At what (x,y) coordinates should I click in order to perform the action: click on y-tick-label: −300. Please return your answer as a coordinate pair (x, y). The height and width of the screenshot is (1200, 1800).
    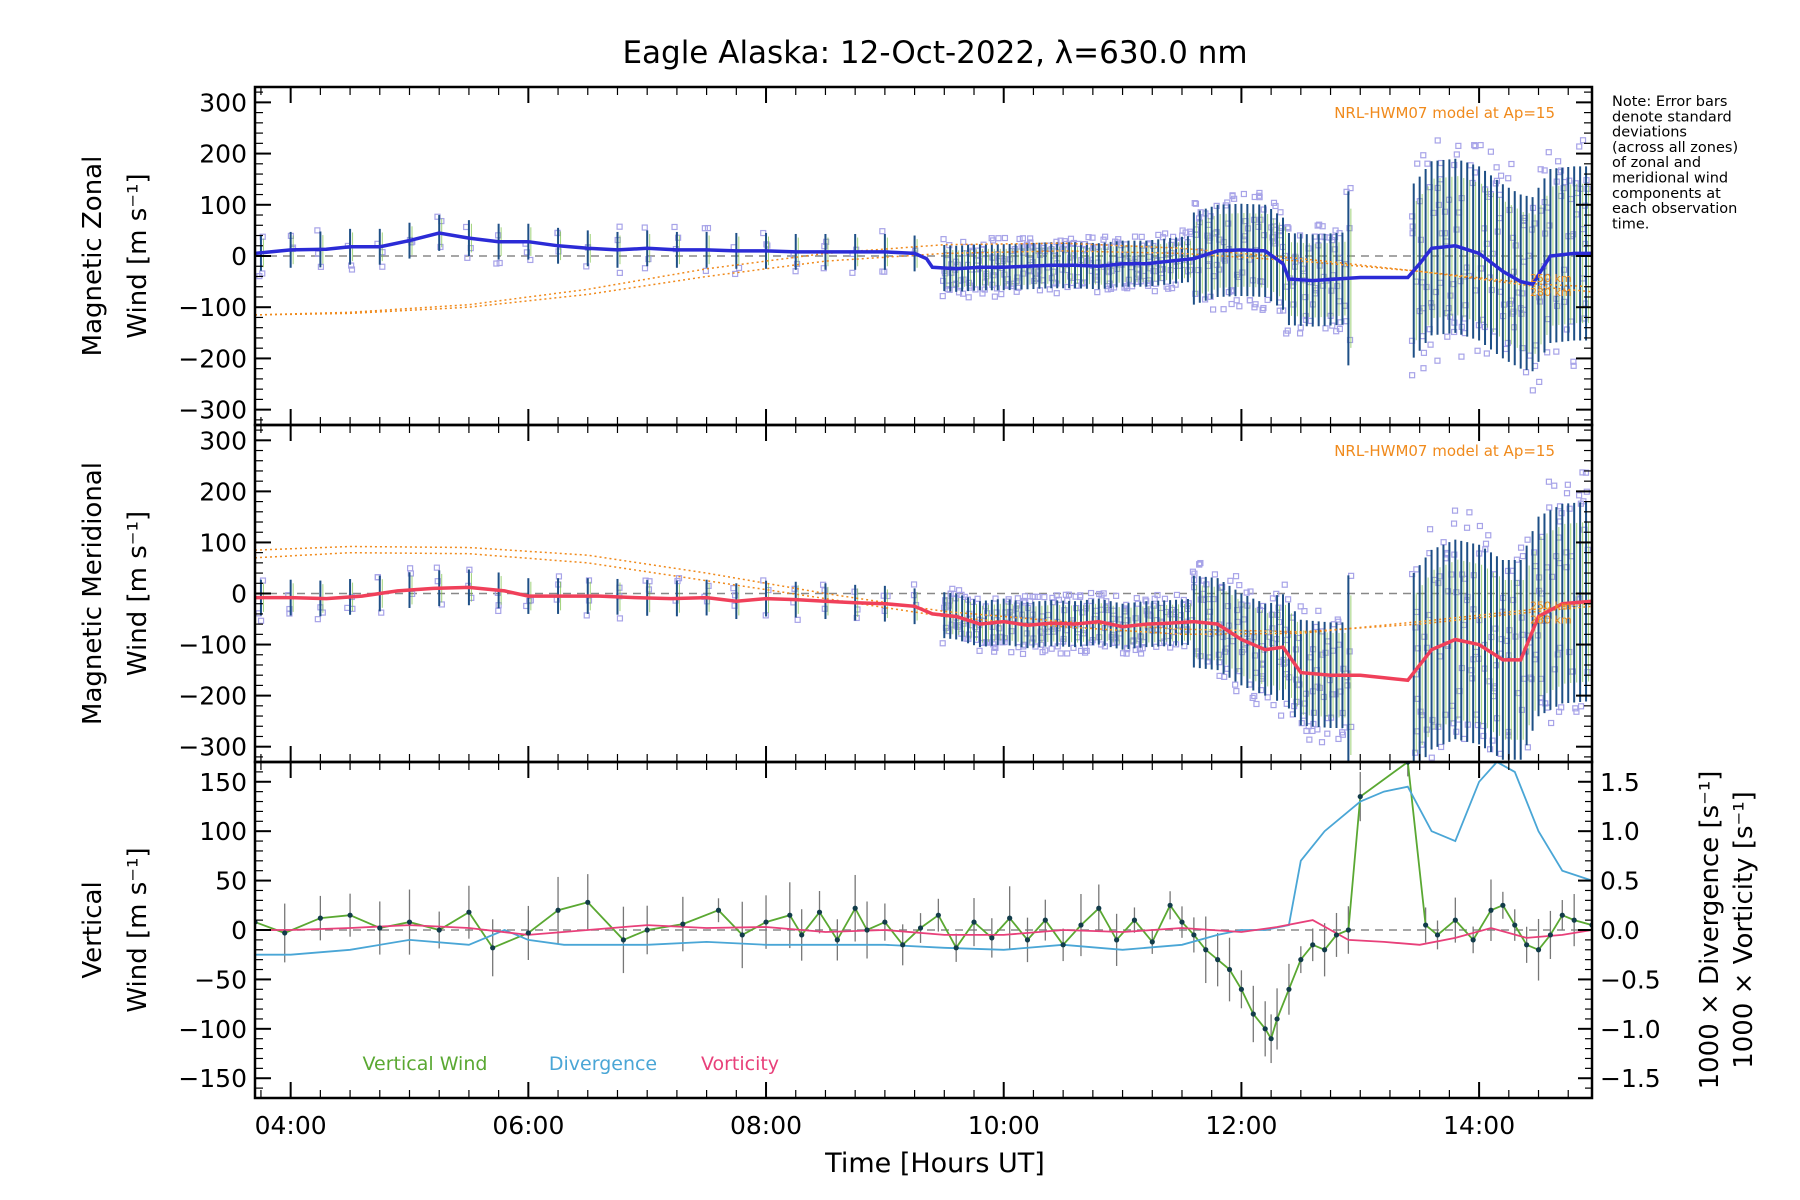
    Looking at the image, I should click on (212, 747).